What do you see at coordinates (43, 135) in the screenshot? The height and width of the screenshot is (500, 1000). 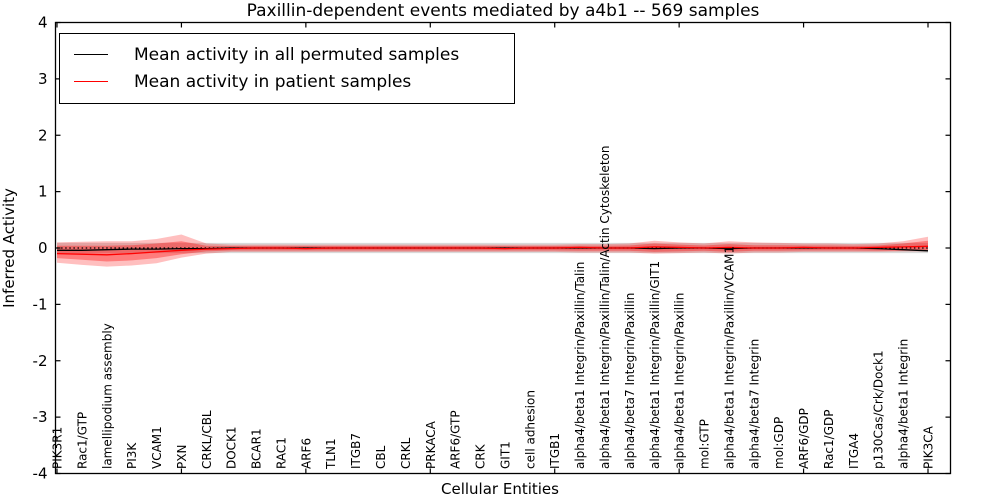 I see `y-tick-label: 2` at bounding box center [43, 135].